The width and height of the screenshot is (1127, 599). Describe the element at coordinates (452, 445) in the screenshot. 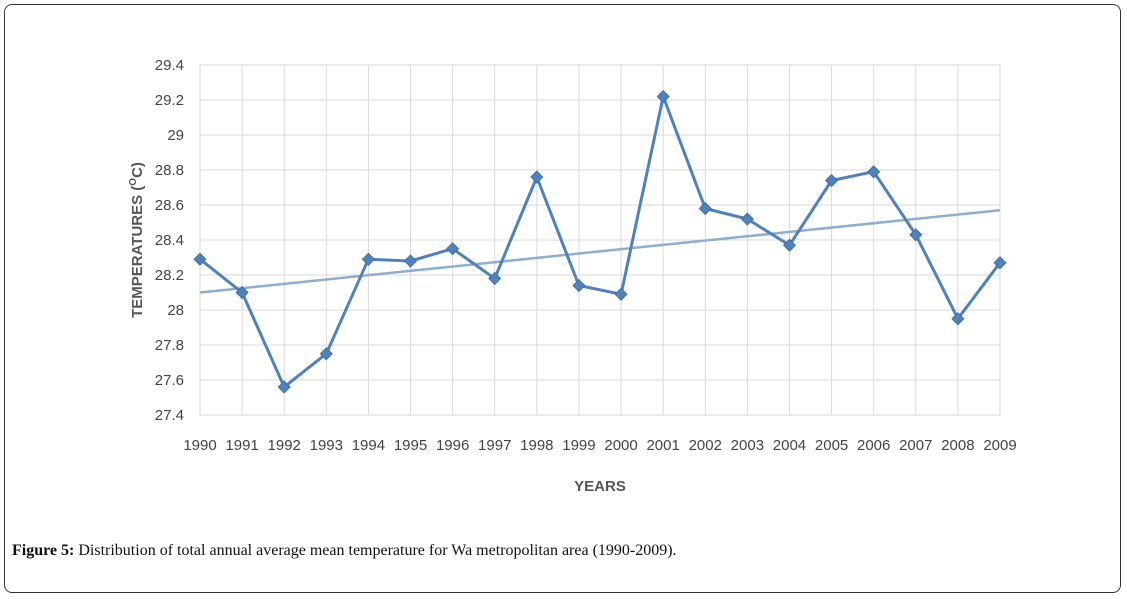

I see `x-tick-label: 1996` at that location.